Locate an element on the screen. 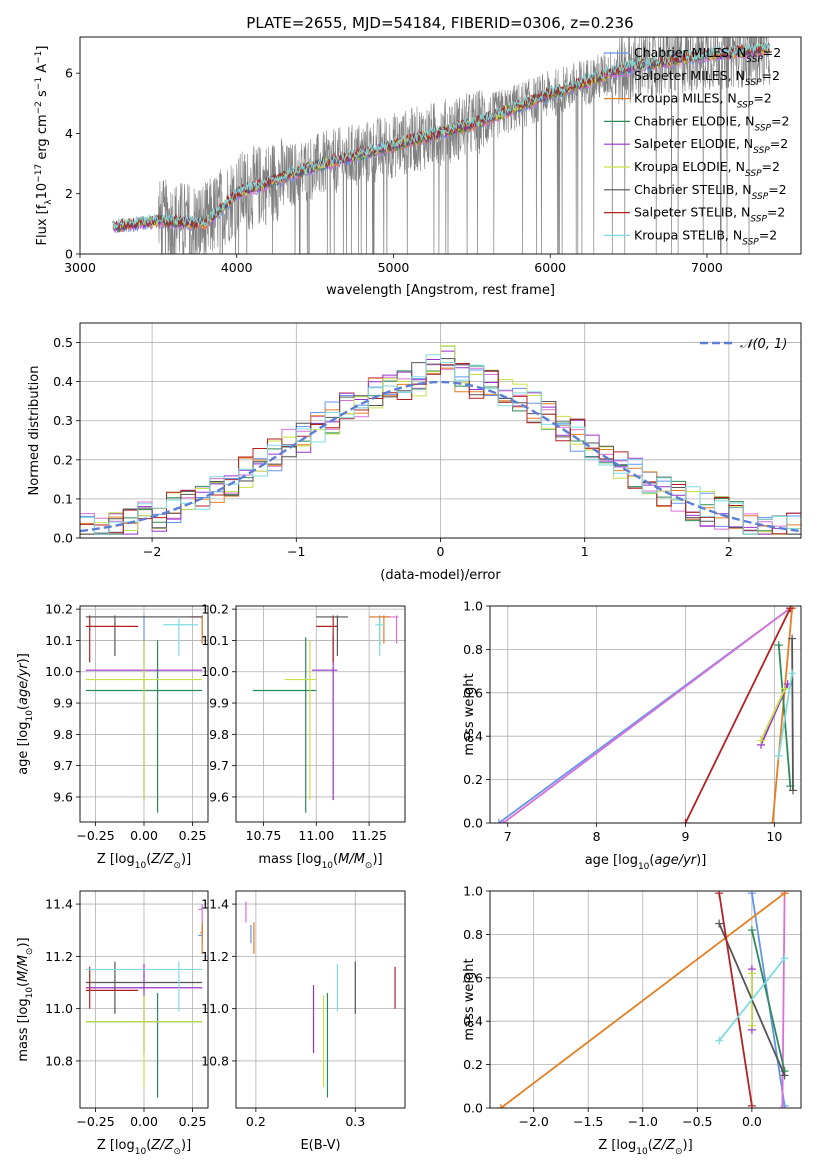 The image size is (819, 1170). x-tick-label: 0 is located at coordinates (441, 551).